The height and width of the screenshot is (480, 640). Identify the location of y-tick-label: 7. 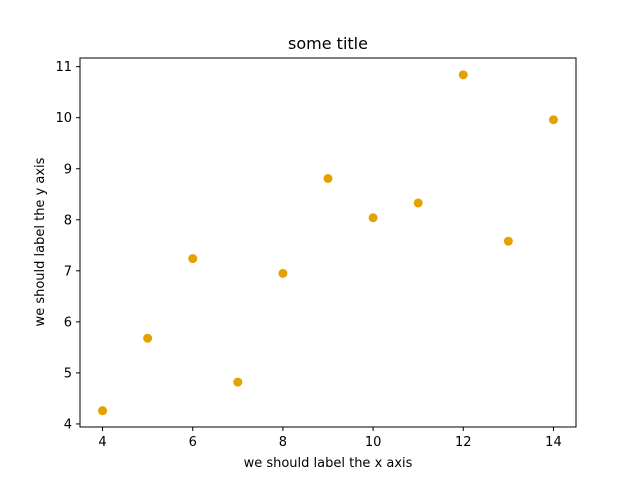
(68, 271).